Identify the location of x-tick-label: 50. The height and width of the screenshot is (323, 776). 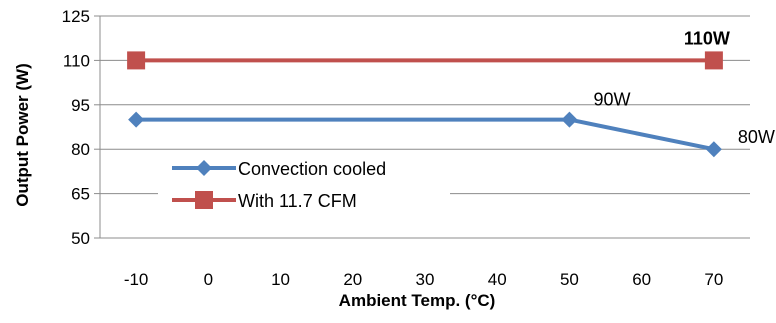
(569, 279).